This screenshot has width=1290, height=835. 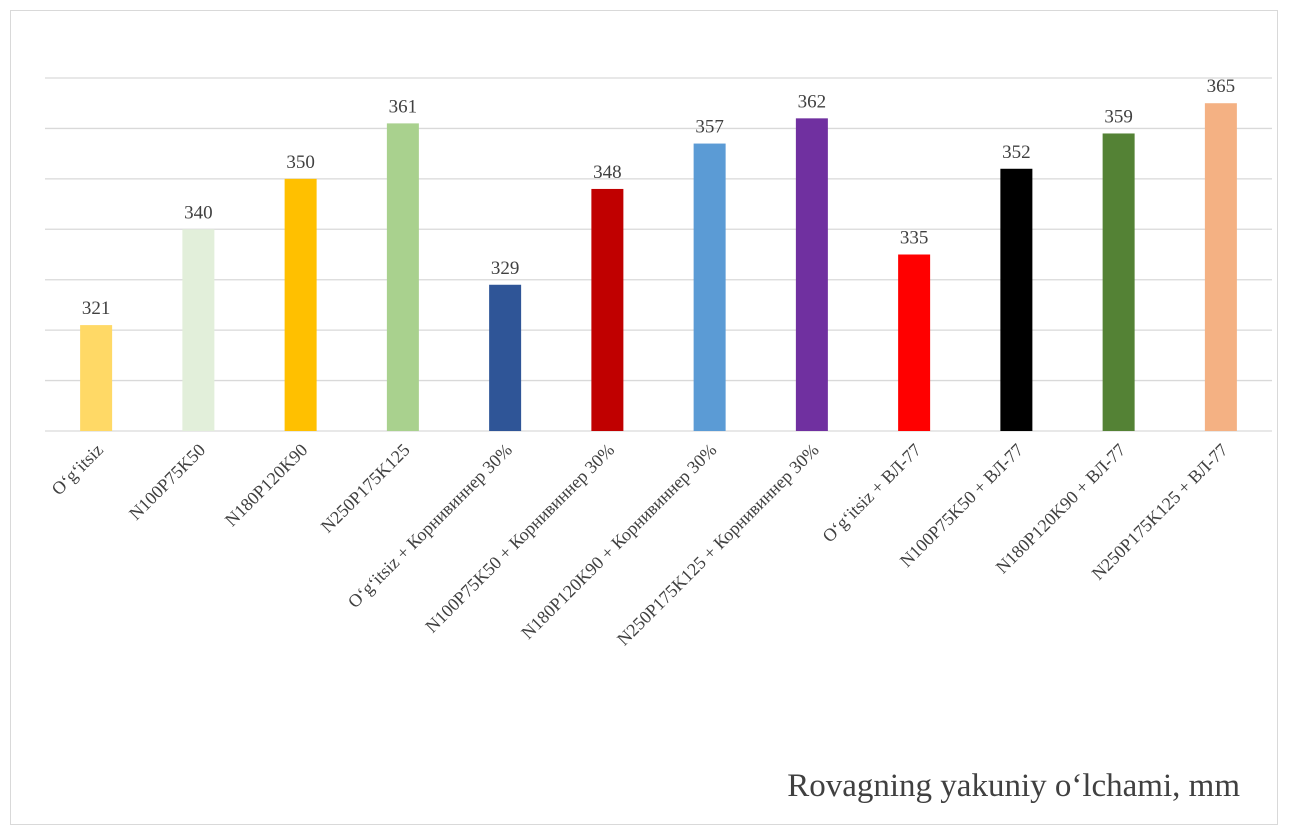 I want to click on chart-caption: Rovagning yakuniy o‘lchami, mm, so click(x=1013, y=786).